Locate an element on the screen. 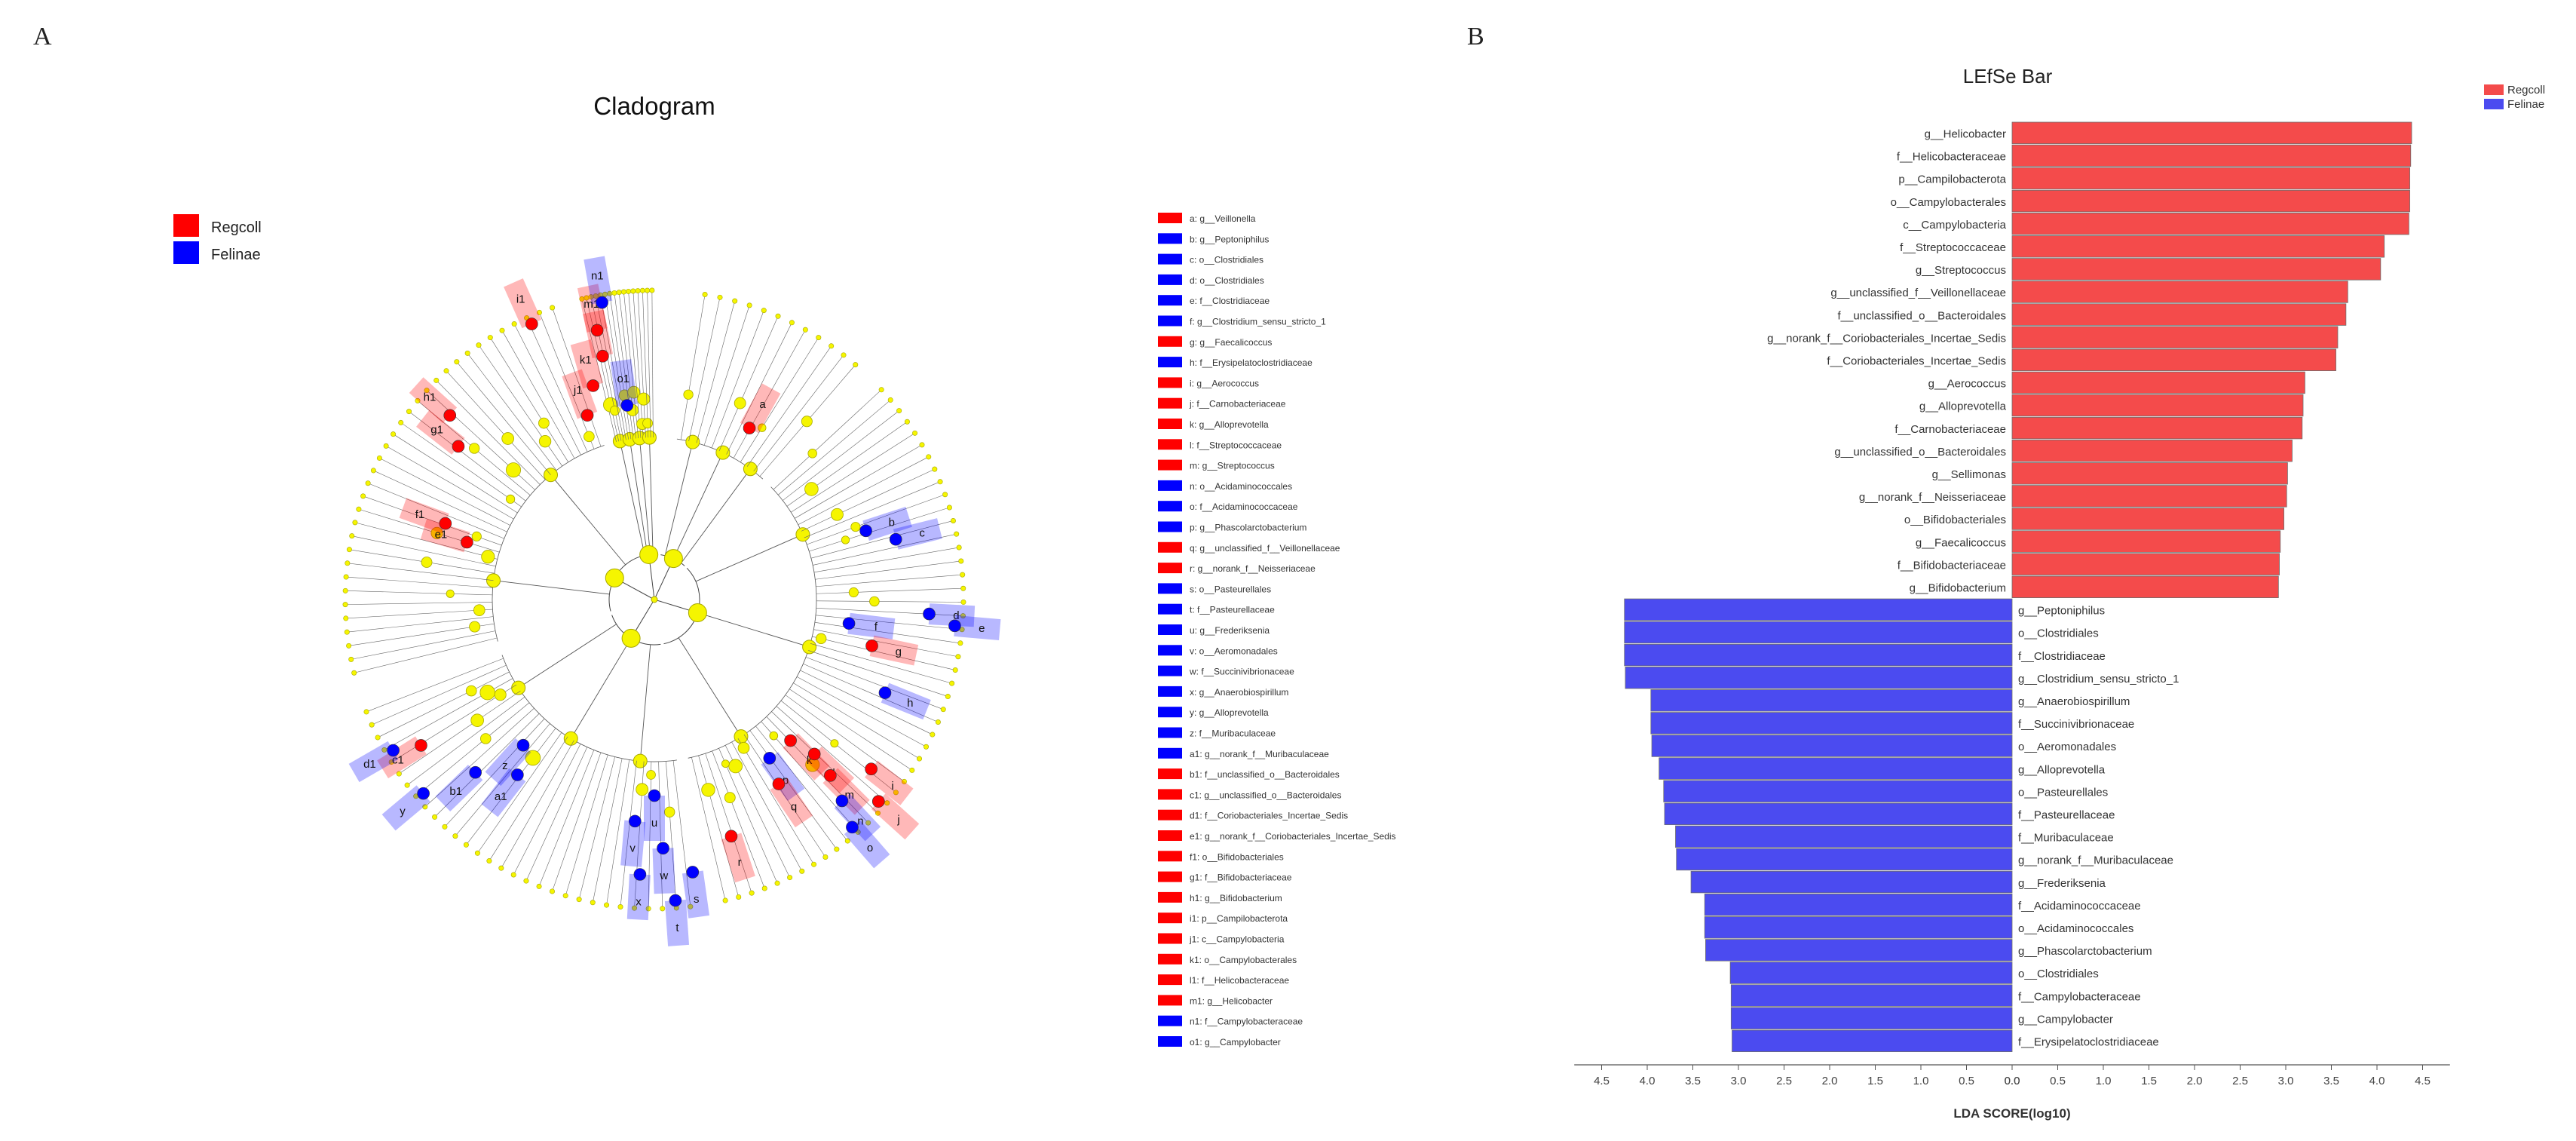  lefse-title: LEfSe Bar is located at coordinates (2008, 76).